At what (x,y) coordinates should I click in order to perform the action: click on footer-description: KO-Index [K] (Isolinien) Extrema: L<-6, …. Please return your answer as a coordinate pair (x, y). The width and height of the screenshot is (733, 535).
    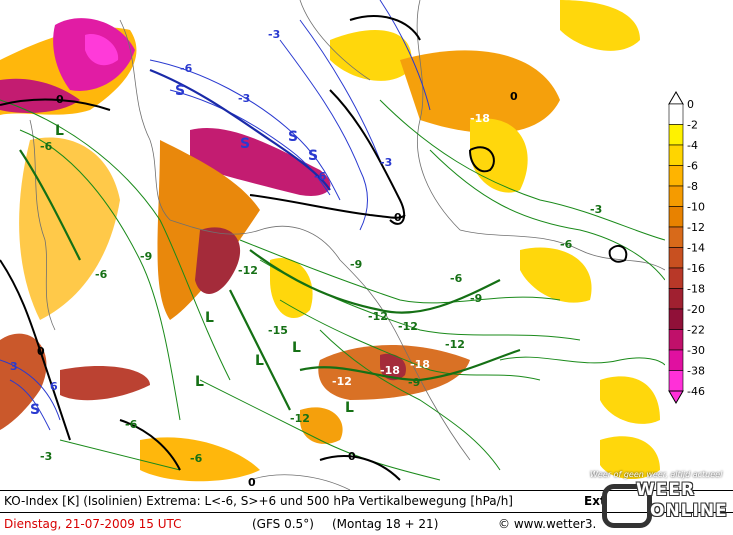
    Looking at the image, I should click on (366, 501).